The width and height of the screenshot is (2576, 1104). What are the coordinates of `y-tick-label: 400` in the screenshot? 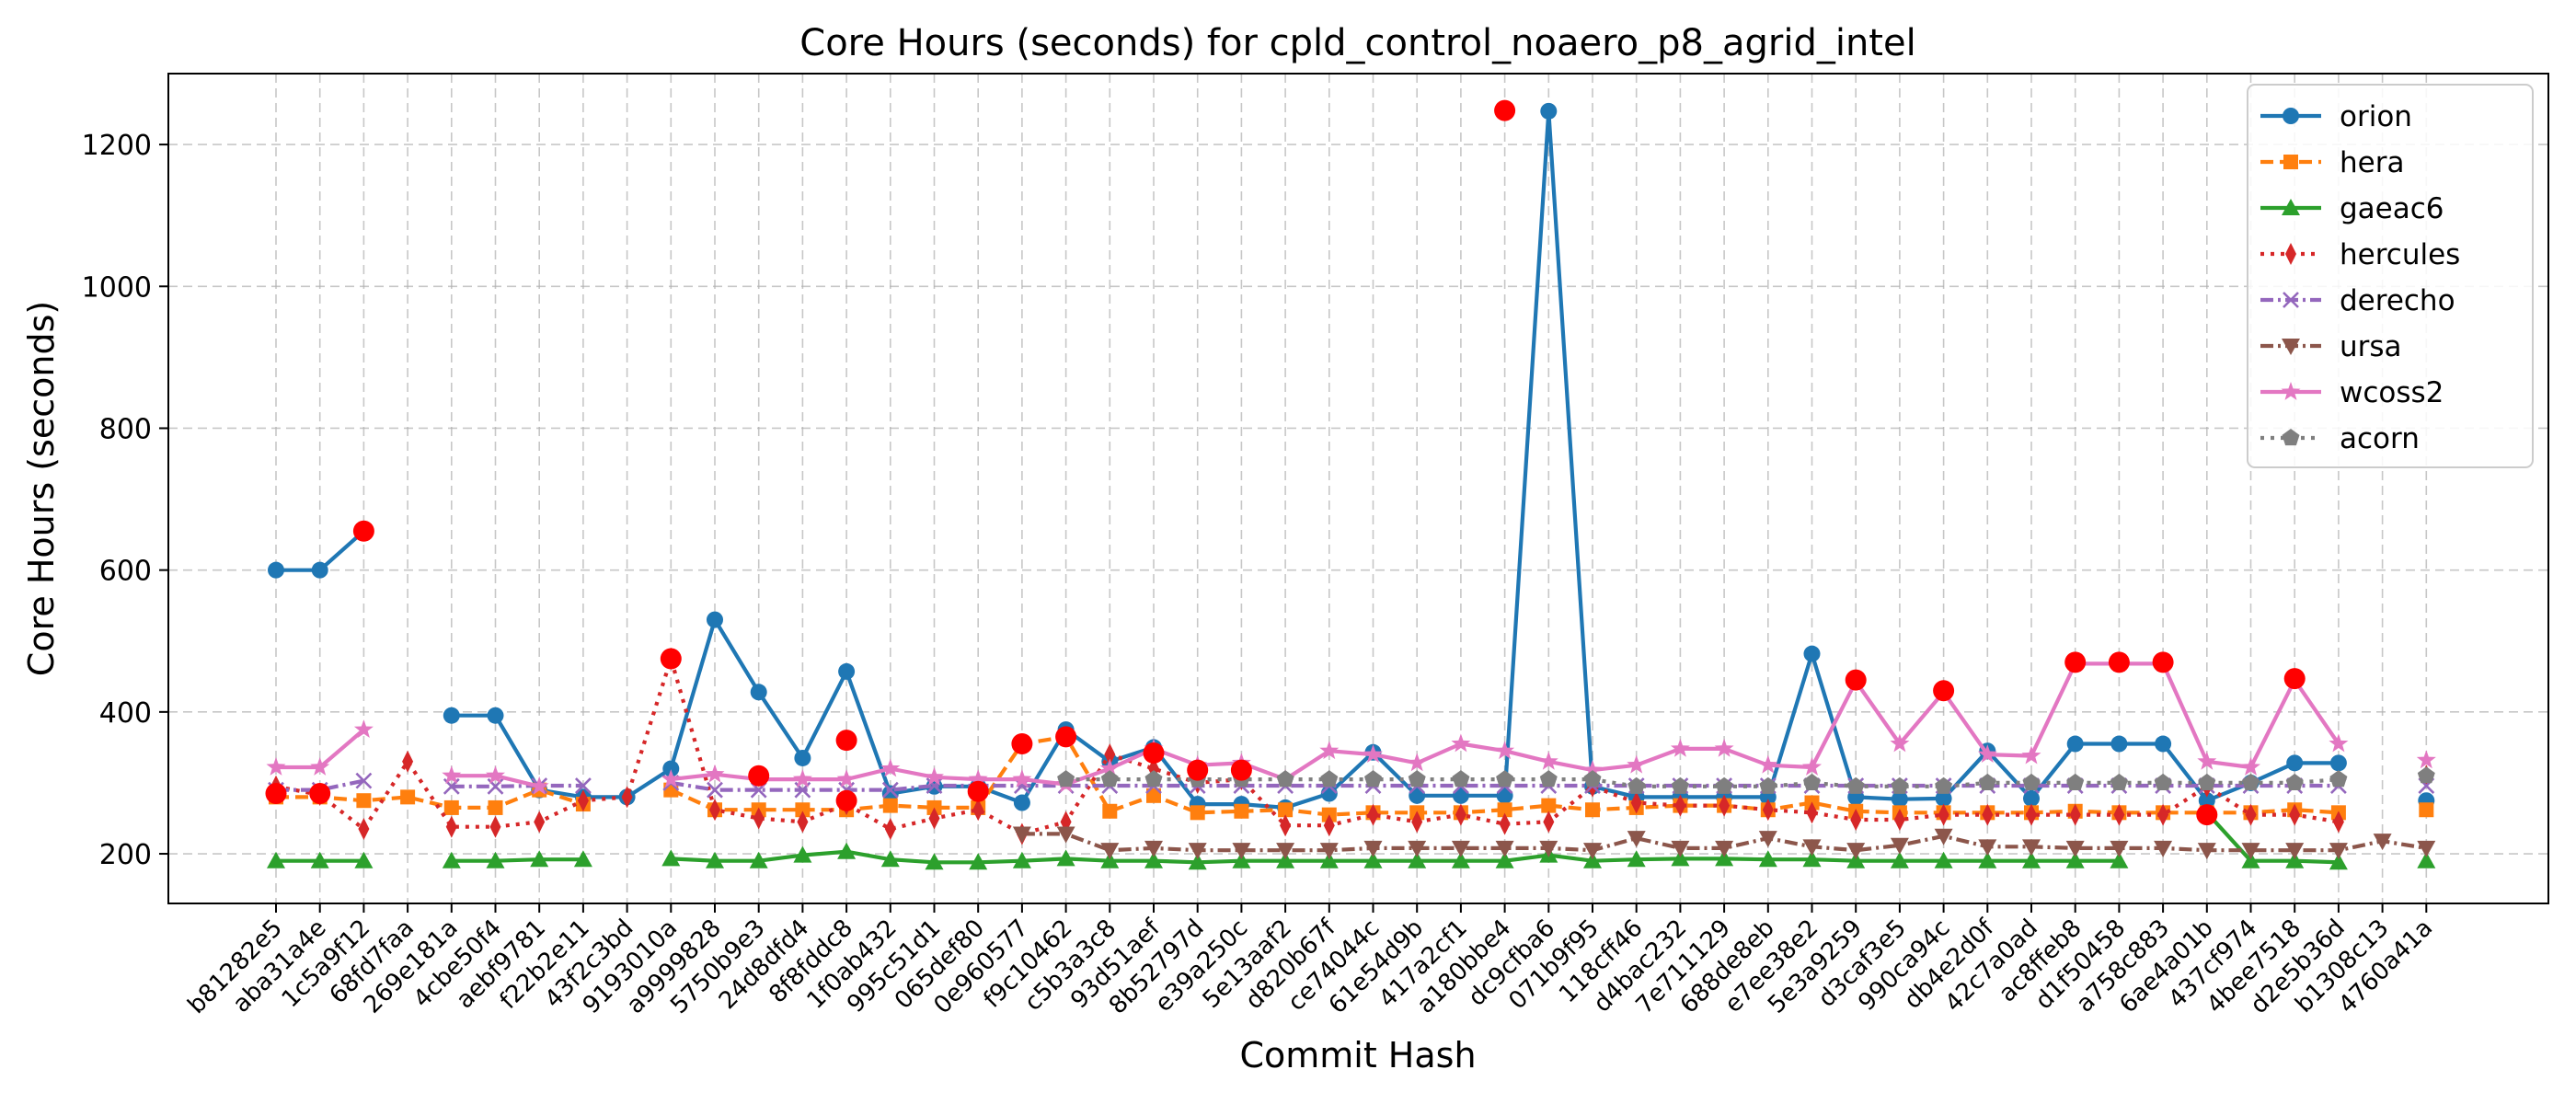 It's located at (126, 713).